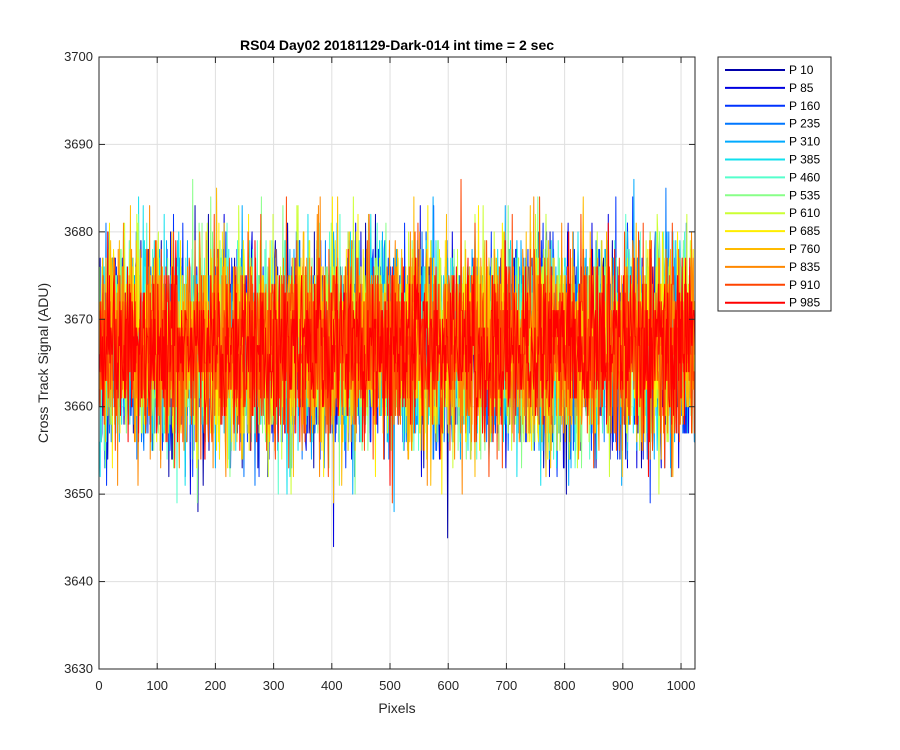 This screenshot has height=750, width=900. I want to click on x-tick-labels: 0 100 200 300 400 500 600 700 800 900 1000, so click(395, 685).